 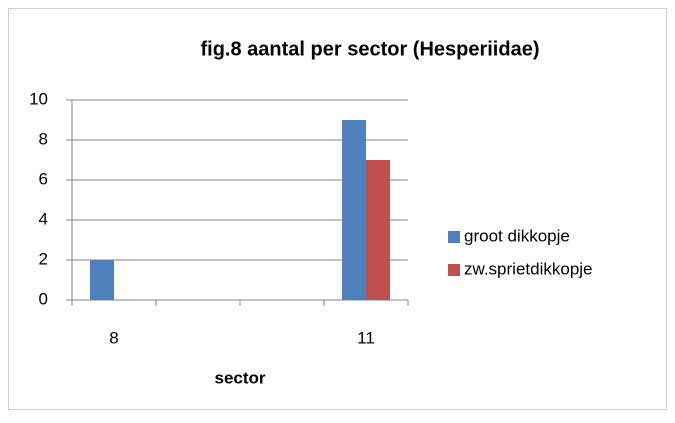 What do you see at coordinates (239, 377) in the screenshot?
I see `x-axis-title: sector` at bounding box center [239, 377].